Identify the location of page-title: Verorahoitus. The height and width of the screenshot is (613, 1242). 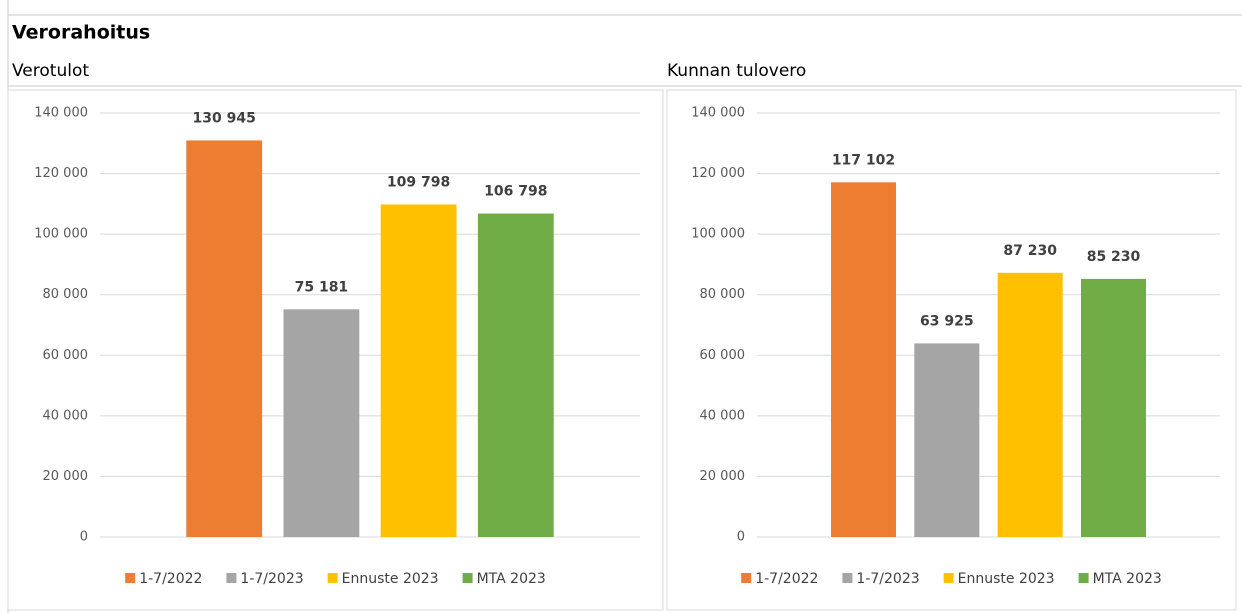
(81, 33).